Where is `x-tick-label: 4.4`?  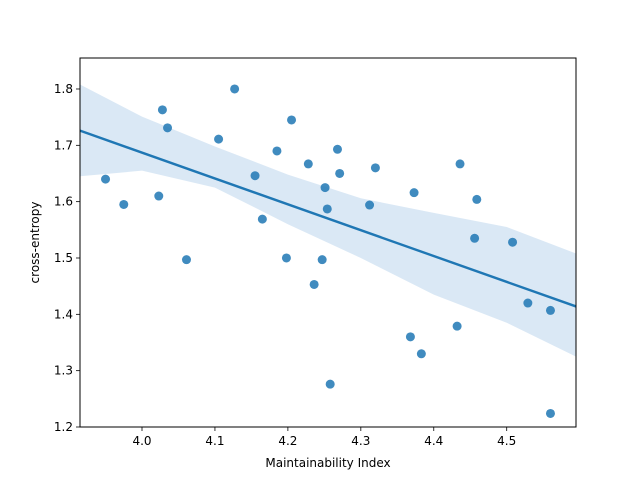 x-tick-label: 4.4 is located at coordinates (433, 441).